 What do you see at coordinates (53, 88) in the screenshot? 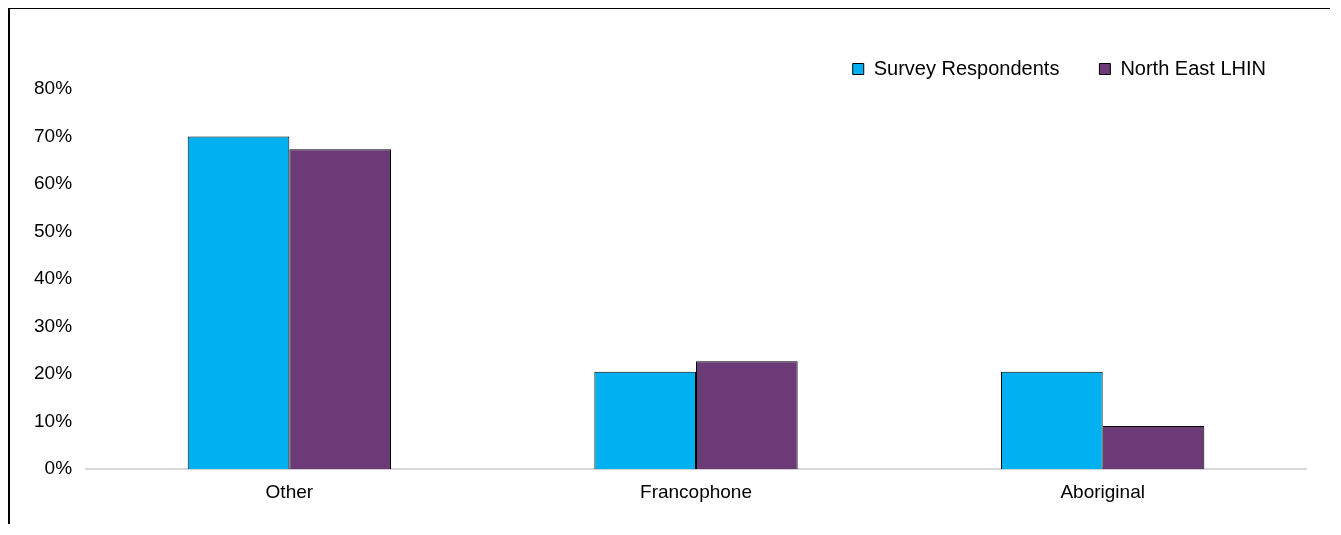
I see `y-tick-label: 80%` at bounding box center [53, 88].